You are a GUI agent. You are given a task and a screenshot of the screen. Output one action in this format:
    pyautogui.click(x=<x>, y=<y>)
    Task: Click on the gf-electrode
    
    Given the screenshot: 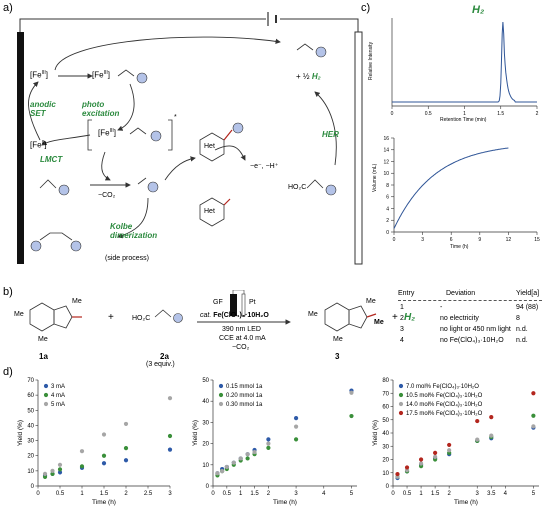 What is the action you would take?
    pyautogui.click(x=233, y=305)
    